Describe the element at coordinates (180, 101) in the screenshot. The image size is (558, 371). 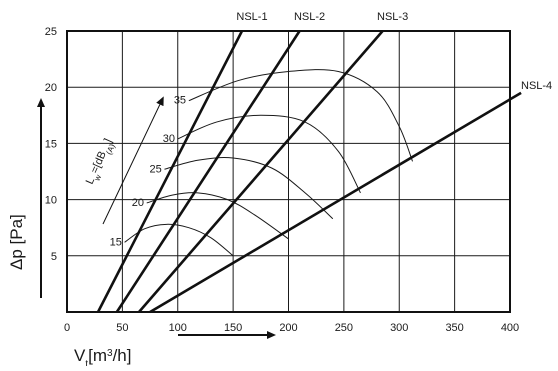
I see `noise-curve-label: 35` at that location.